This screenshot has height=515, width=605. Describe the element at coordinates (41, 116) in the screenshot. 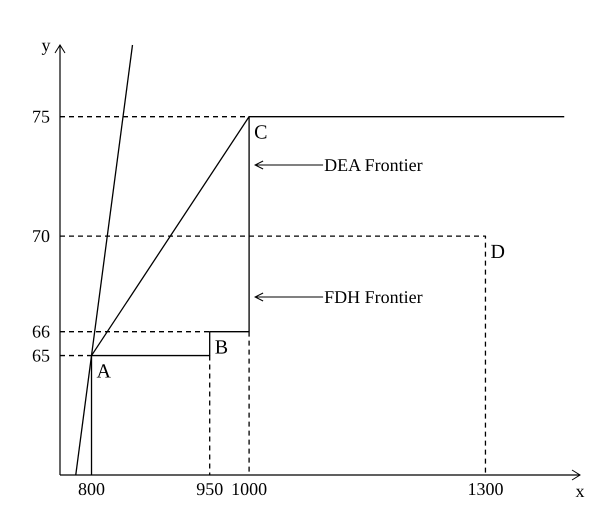

I see `y-tick-label: 75` at that location.